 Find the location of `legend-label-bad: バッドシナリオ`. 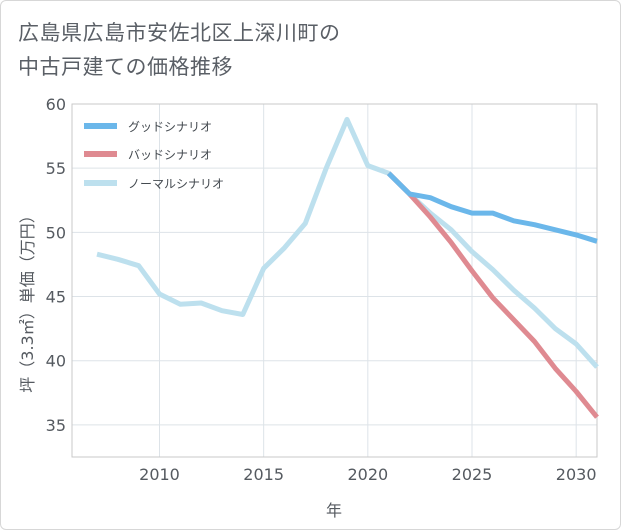

legend-label-bad: バッドシナリオ is located at coordinates (170, 155).